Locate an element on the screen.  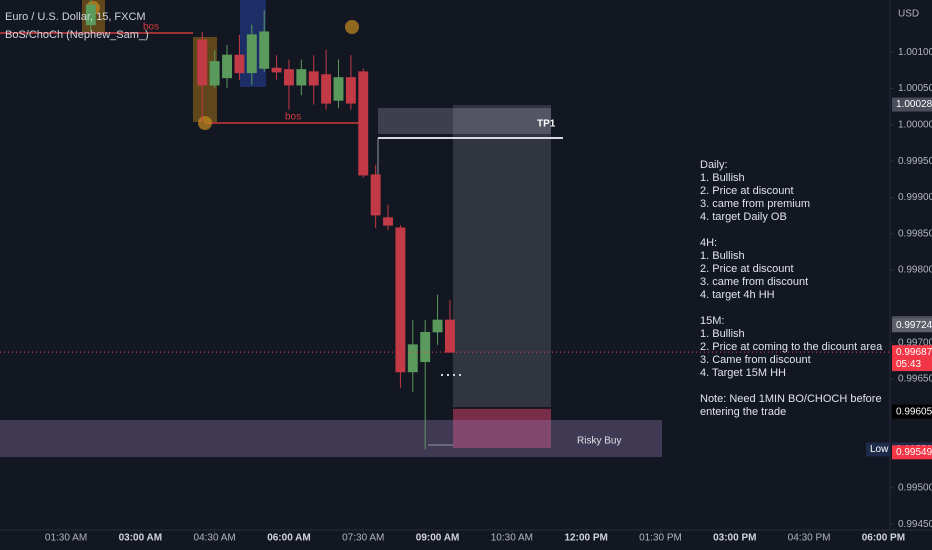
x-tick-label: 03:00 AM is located at coordinates (141, 538).